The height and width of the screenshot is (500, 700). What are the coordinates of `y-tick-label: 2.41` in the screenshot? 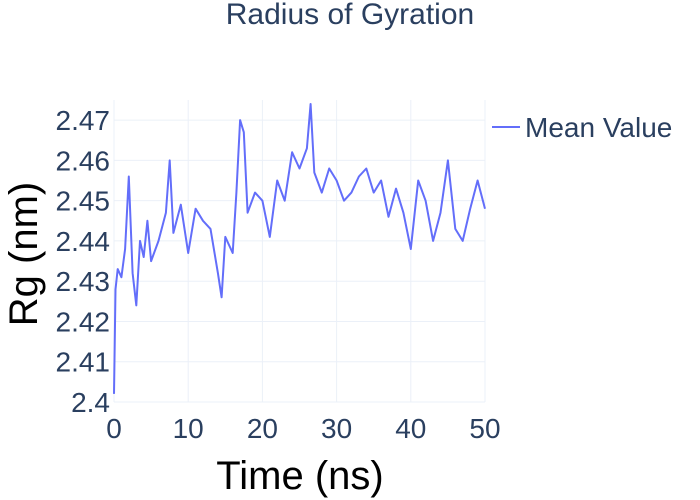 It's located at (83, 362).